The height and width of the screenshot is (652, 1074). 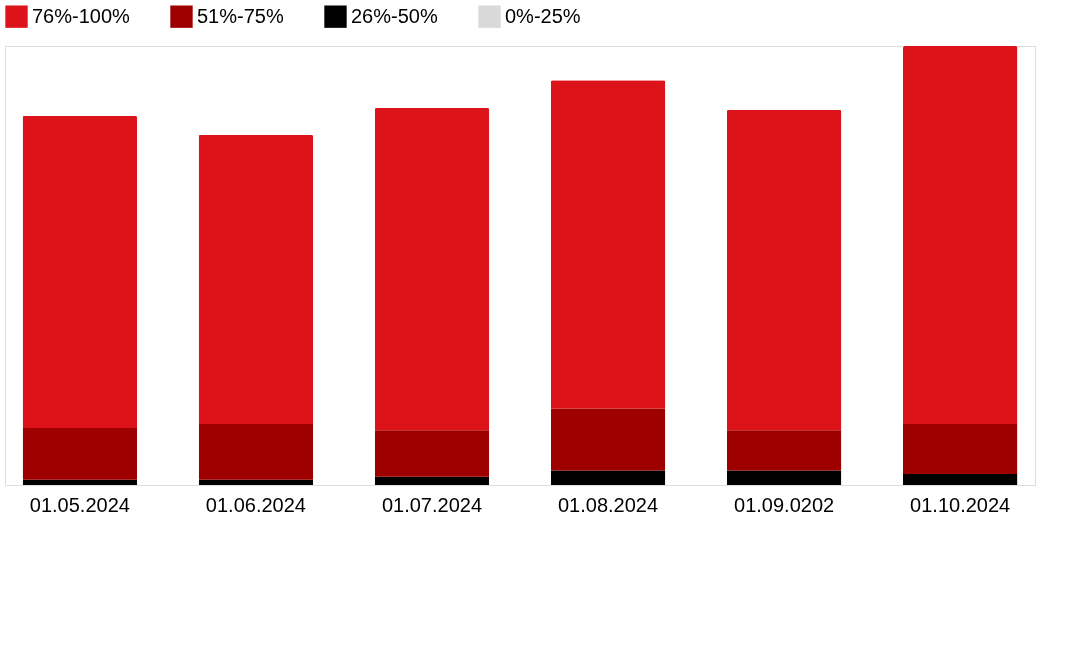 What do you see at coordinates (543, 15) in the screenshot?
I see `legend-label: 0%-25%` at bounding box center [543, 15].